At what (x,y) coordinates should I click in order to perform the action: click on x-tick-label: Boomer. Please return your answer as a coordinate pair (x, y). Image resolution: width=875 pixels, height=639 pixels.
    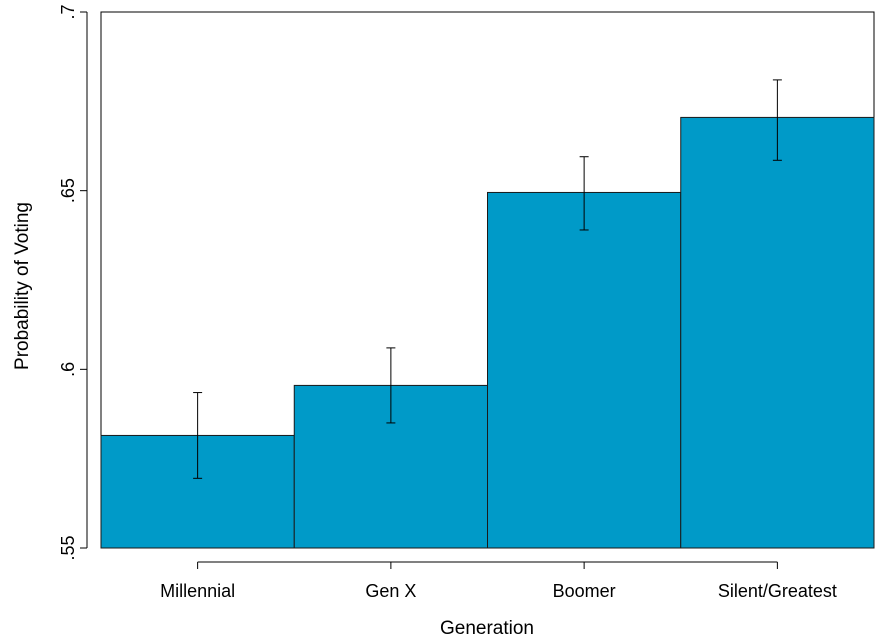
    Looking at the image, I should click on (584, 591).